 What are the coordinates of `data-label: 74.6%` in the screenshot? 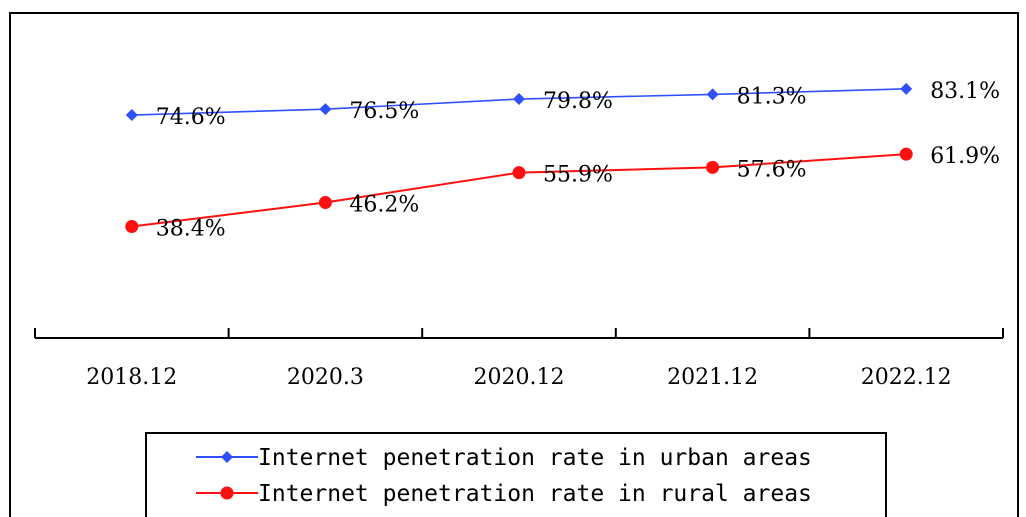 It's located at (191, 117).